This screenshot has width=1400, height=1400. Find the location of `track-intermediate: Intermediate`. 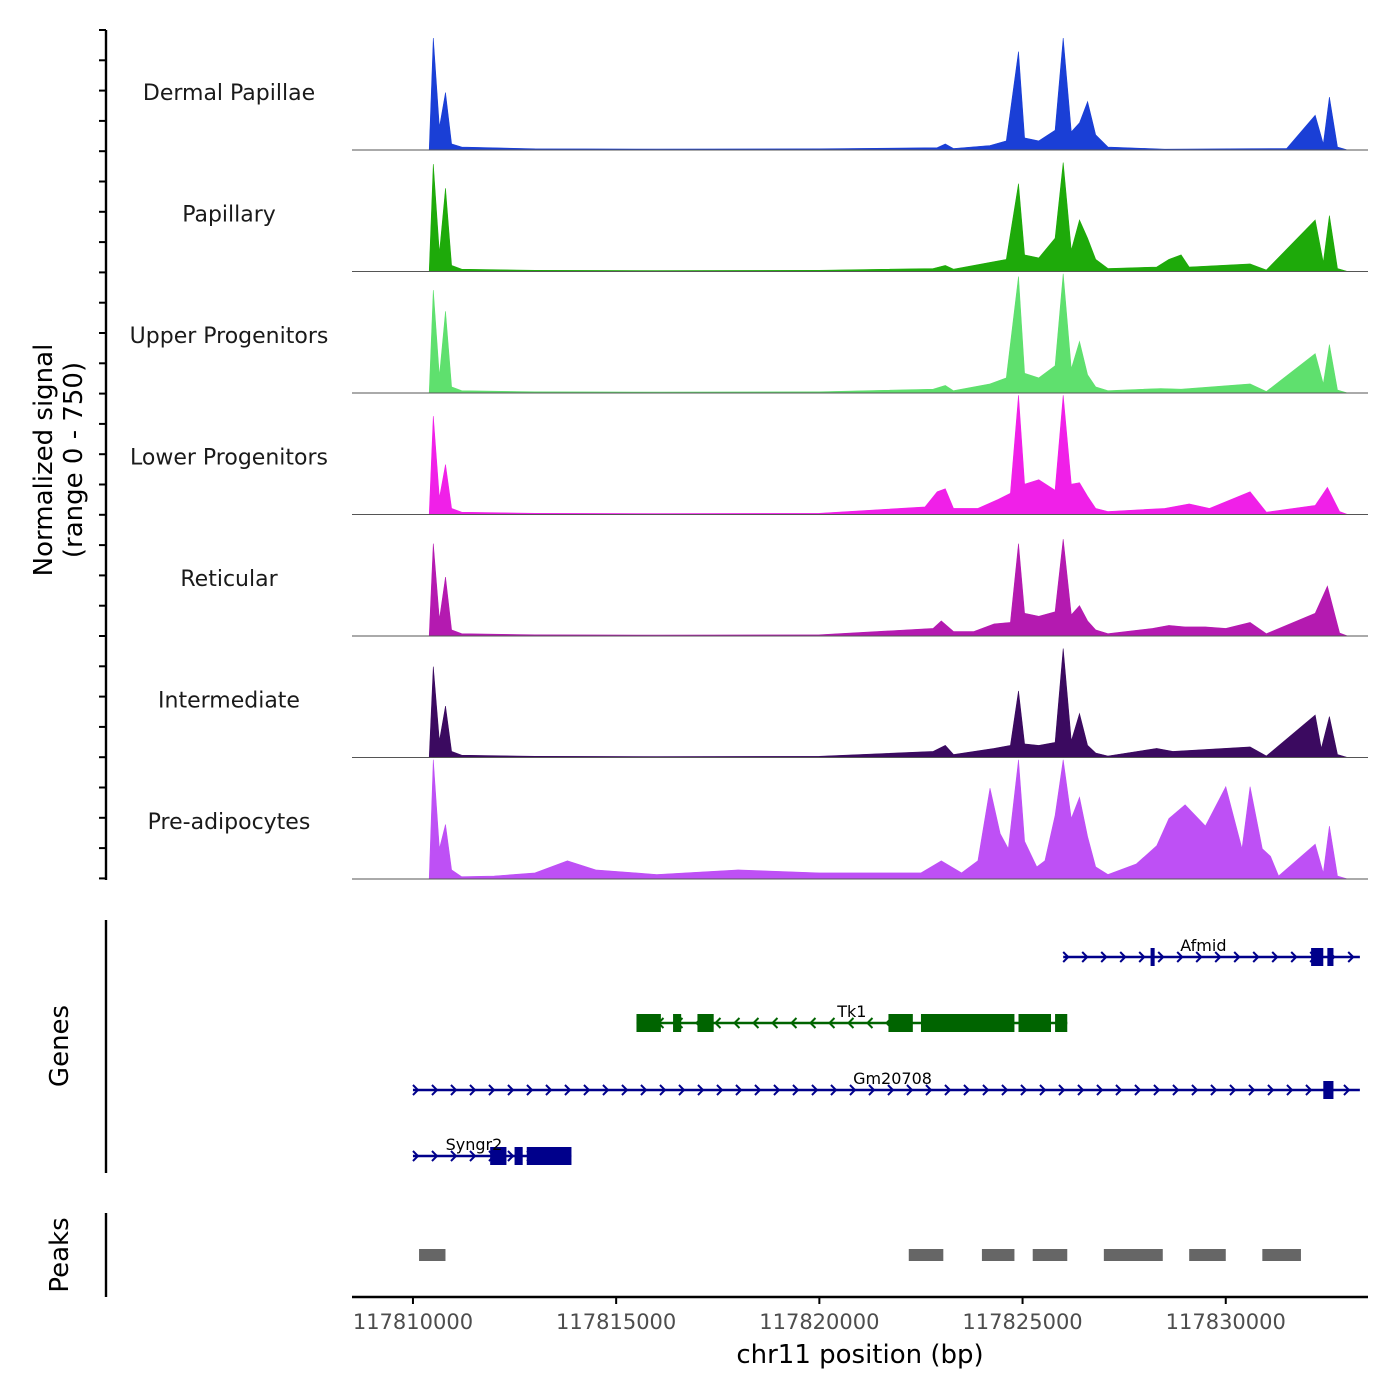

track-intermediate: Intermediate is located at coordinates (763, 703).